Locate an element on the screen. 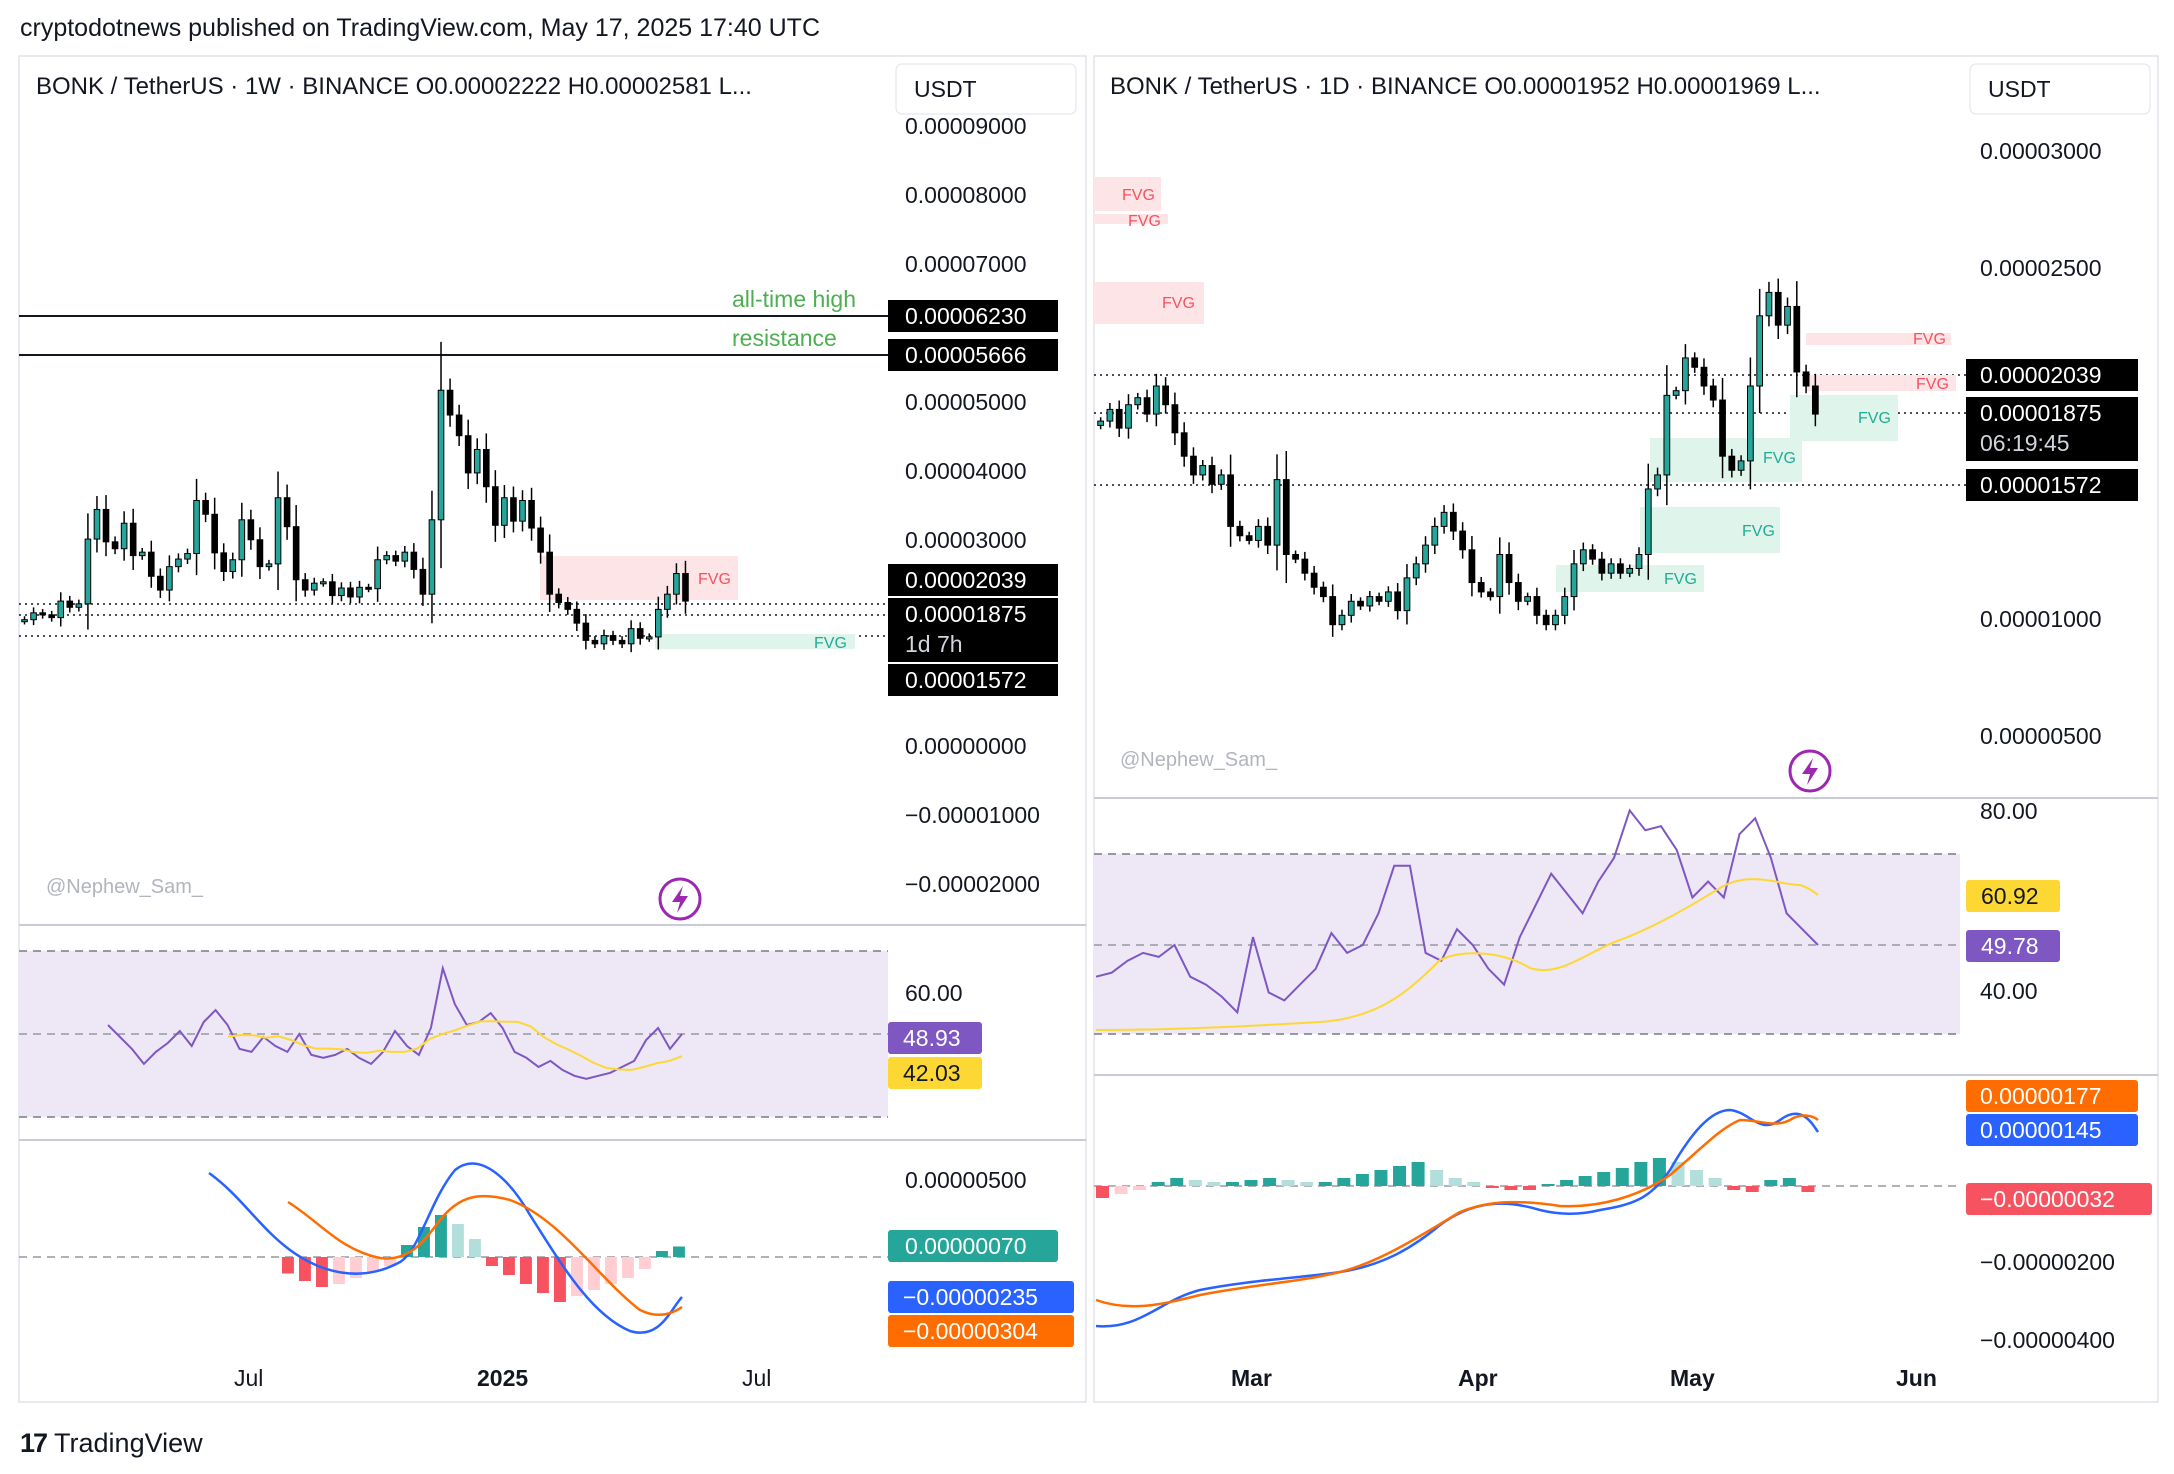 This screenshot has height=1474, width=2174. left-macd-value: −0.00000235 is located at coordinates (970, 1297).